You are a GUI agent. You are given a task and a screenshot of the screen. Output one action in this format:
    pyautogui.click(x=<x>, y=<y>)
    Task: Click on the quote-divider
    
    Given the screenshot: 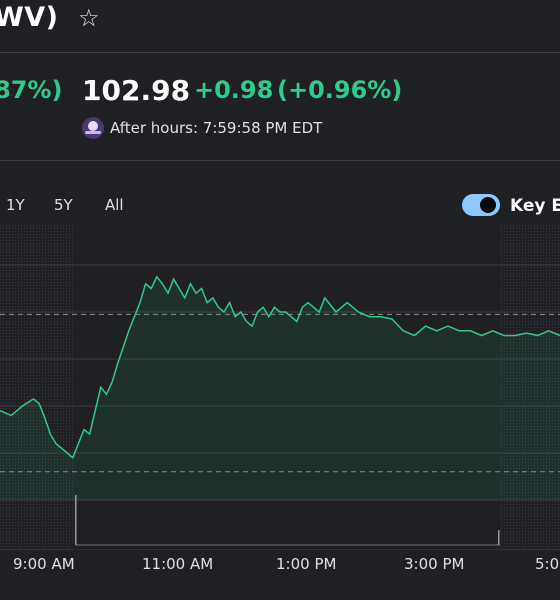 What is the action you would take?
    pyautogui.click(x=280, y=160)
    